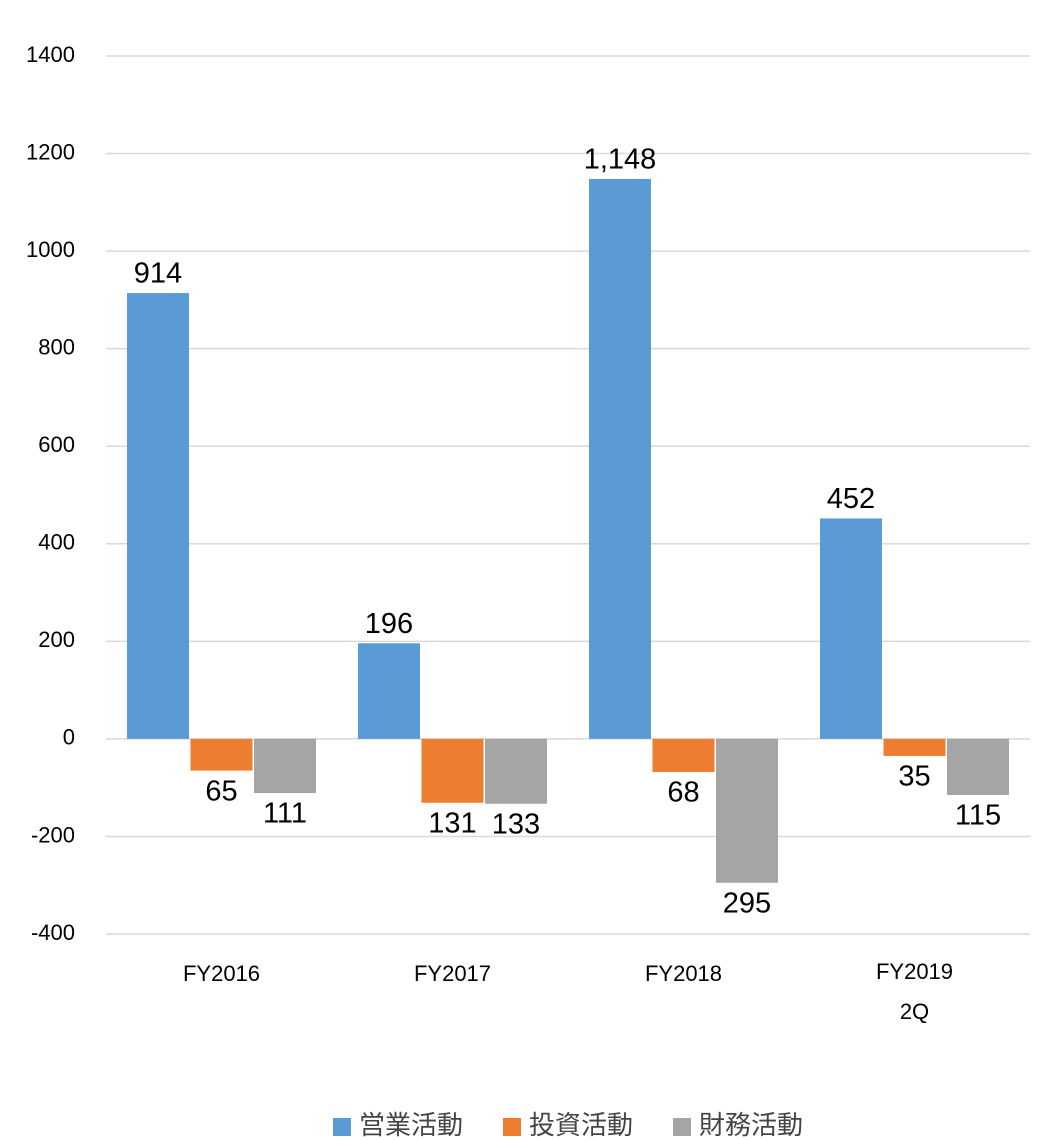  I want to click on y-tick-label: 1000, so click(50, 249).